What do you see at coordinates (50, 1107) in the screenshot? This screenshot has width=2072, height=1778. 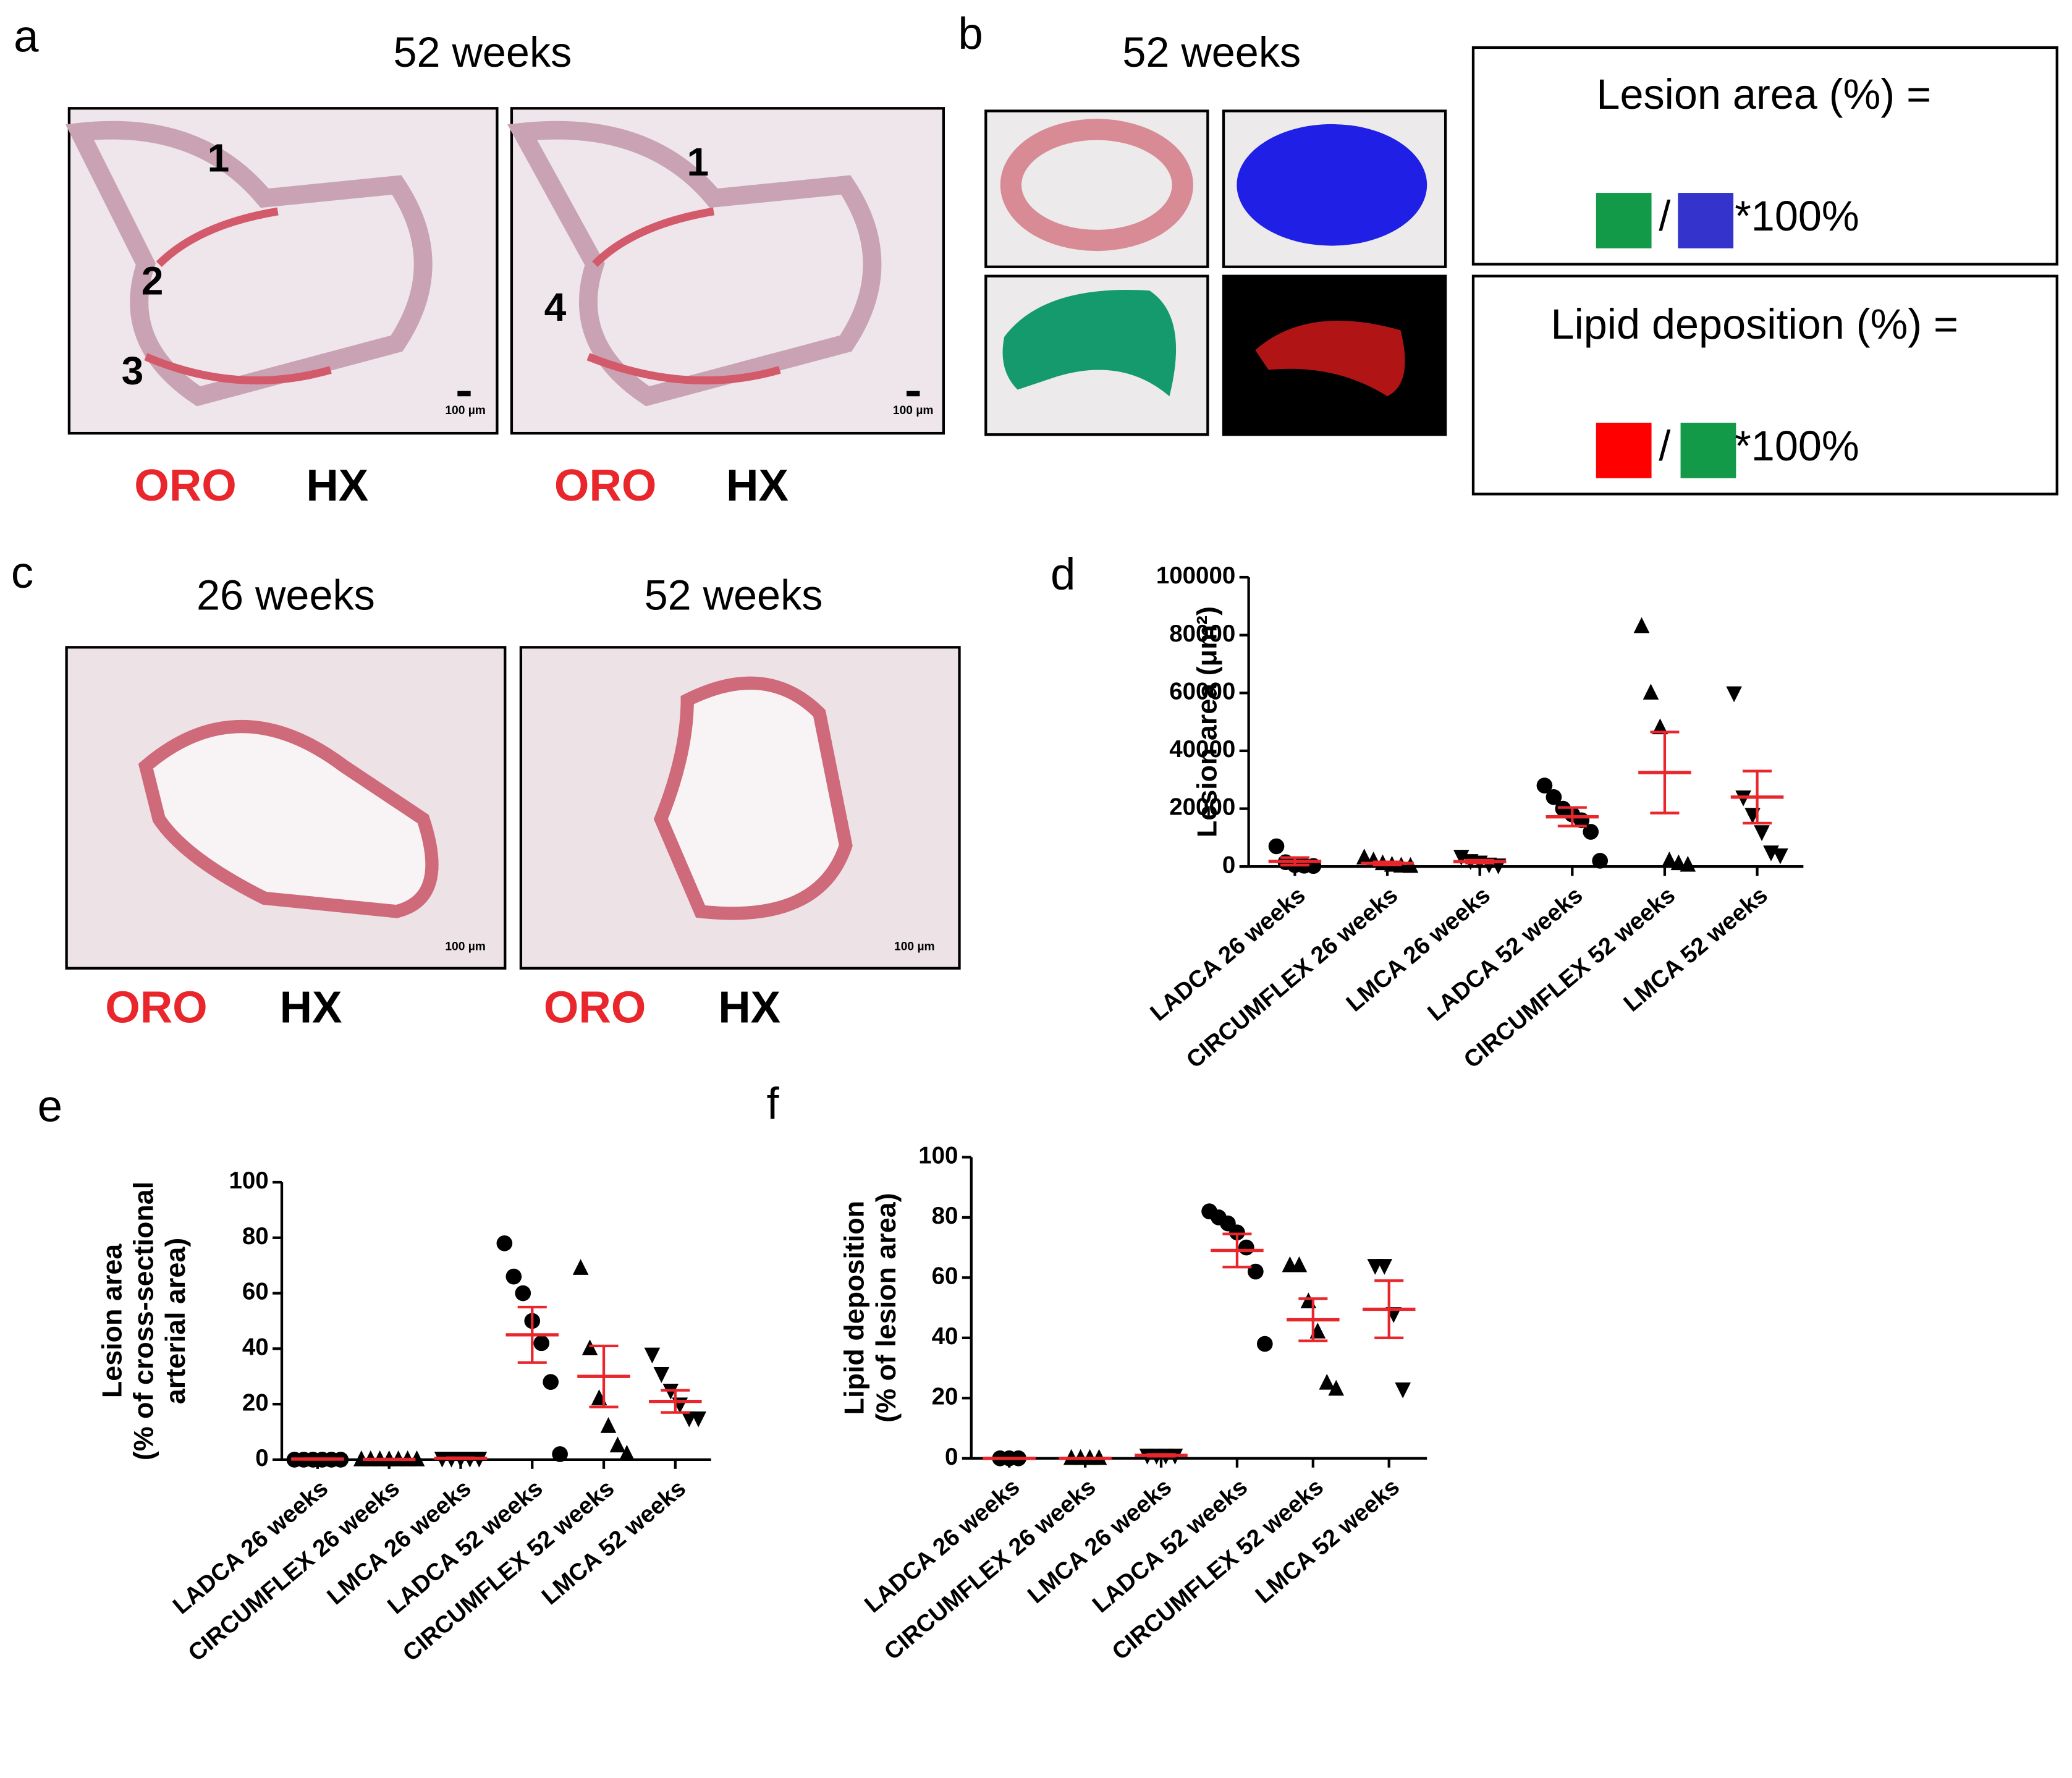 I see `panel-label: e` at bounding box center [50, 1107].